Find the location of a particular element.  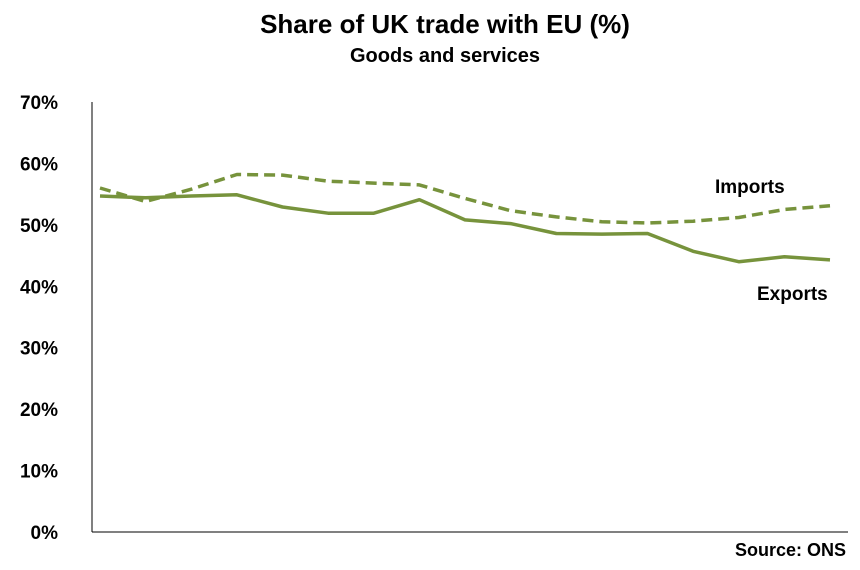

series-line-imports is located at coordinates (465, 198).